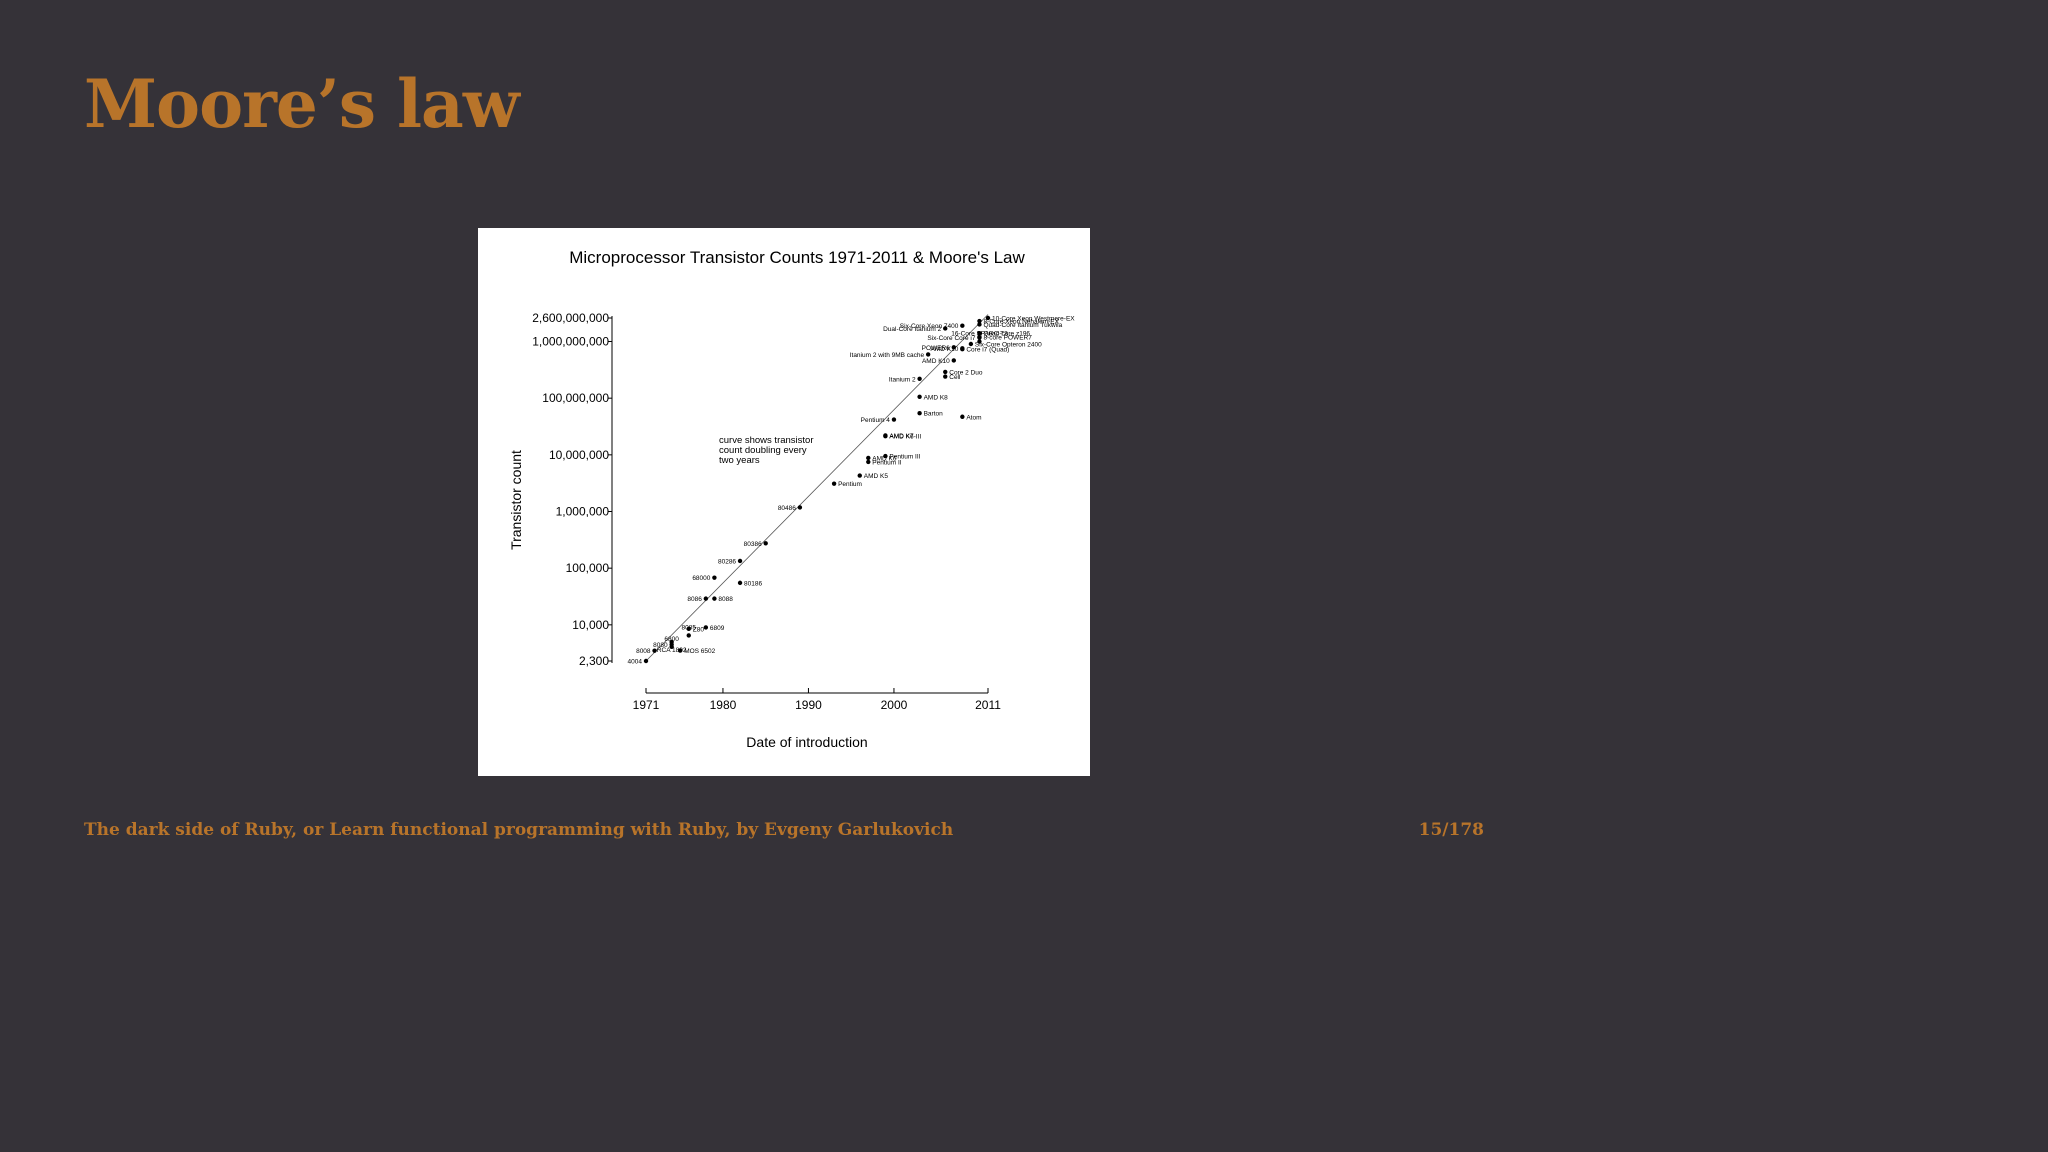  Describe the element at coordinates (723, 705) in the screenshot. I see `x-tick-label: 1980` at that location.